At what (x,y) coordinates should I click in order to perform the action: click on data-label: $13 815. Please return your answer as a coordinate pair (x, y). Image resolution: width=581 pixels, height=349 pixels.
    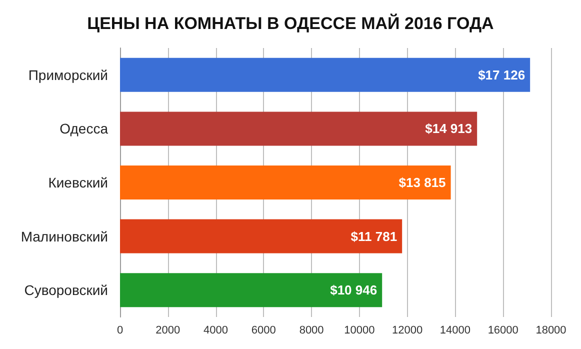
    Looking at the image, I should click on (422, 182).